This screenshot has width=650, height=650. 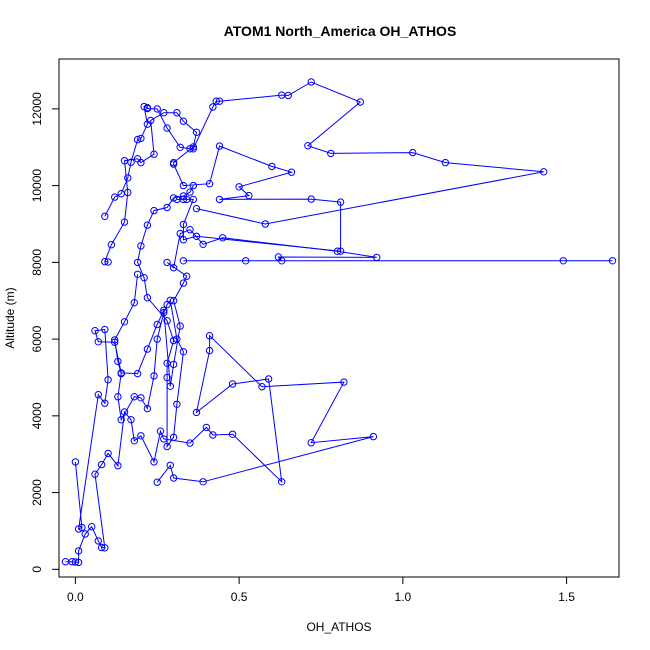 I want to click on x-tick-label: 0.0, so click(x=75, y=597).